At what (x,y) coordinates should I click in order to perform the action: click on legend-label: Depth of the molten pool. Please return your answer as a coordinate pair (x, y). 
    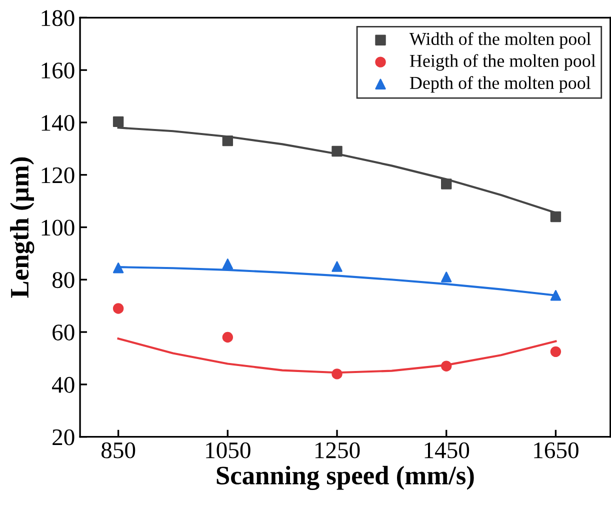
    Looking at the image, I should click on (500, 84).